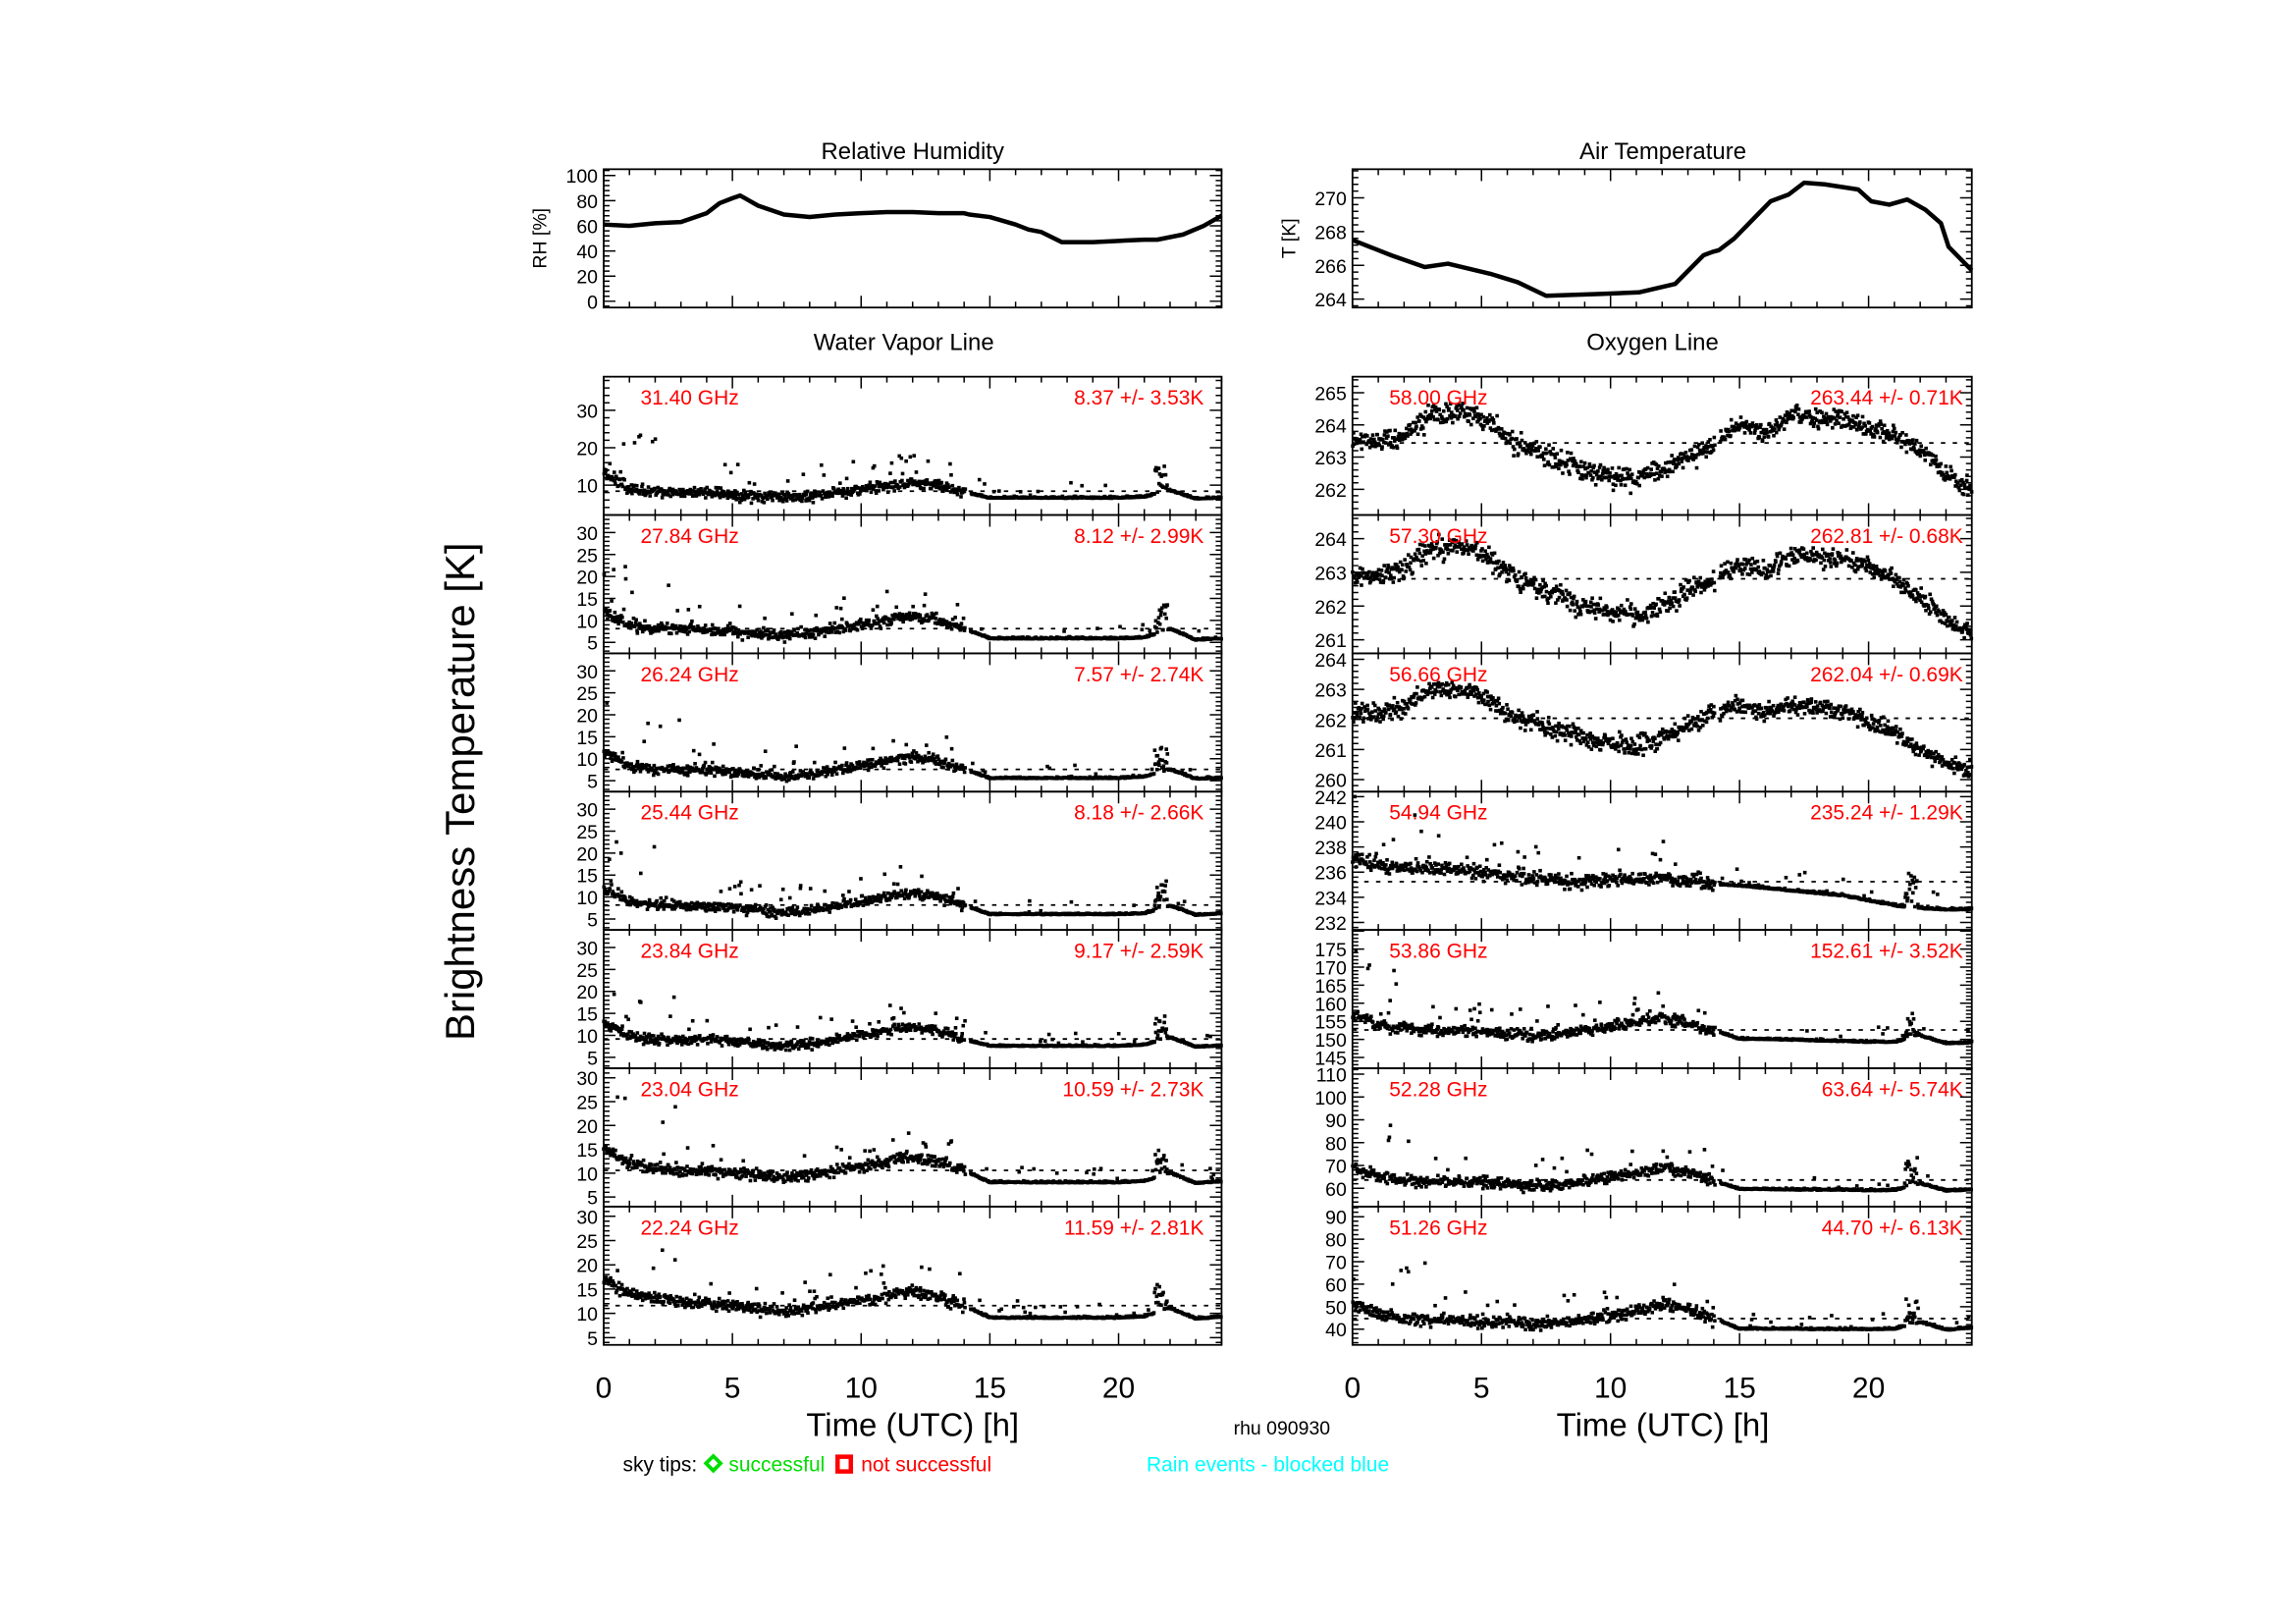  Describe the element at coordinates (1289, 238) in the screenshot. I see `temp-ylabel: T [K]` at that location.